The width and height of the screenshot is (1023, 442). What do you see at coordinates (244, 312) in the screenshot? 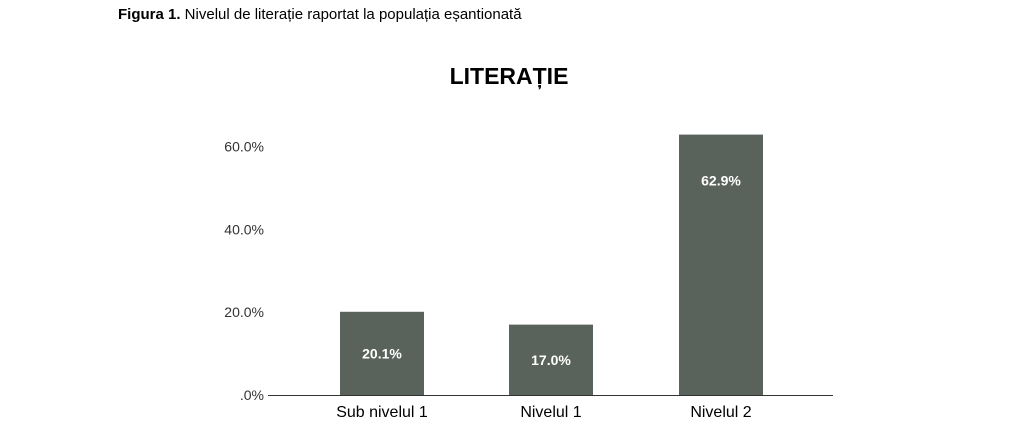
I see `y-tick-label: 20.0%` at bounding box center [244, 312].